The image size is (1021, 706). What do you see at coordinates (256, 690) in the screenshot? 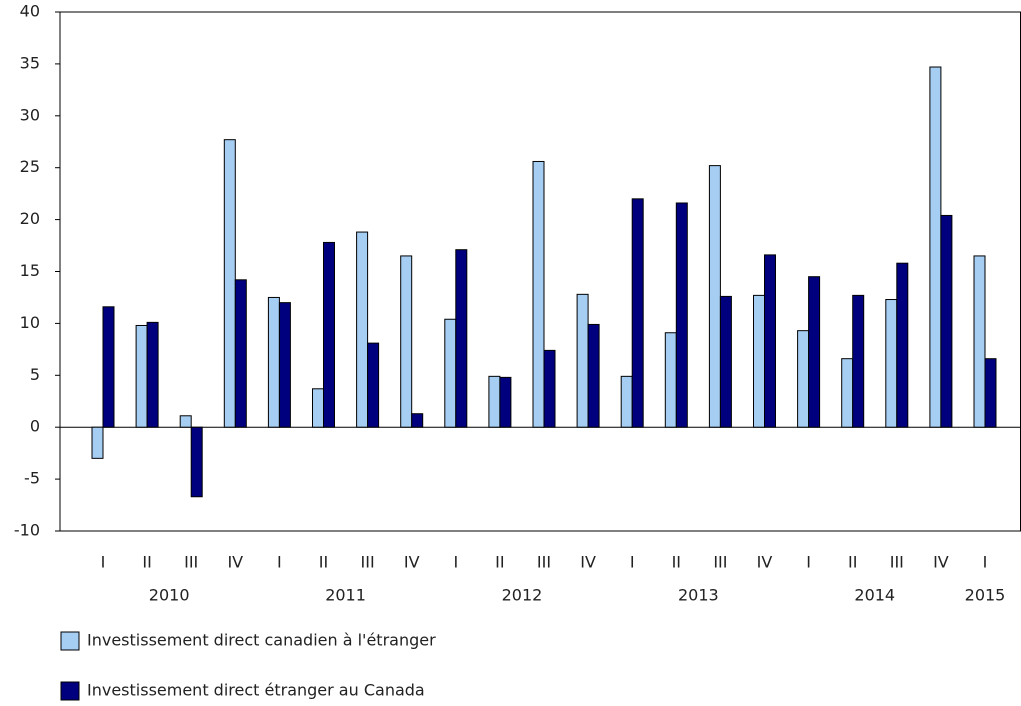
I see `legend-label: Investissement direct étranger au Canada` at bounding box center [256, 690].